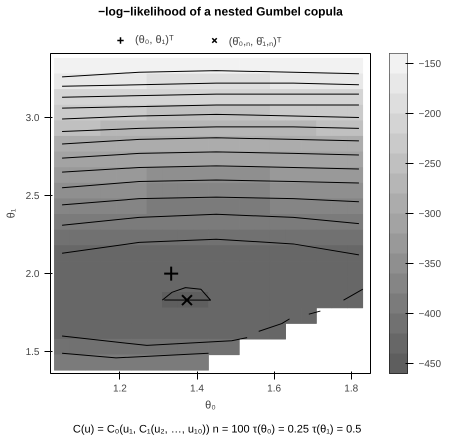 Image resolution: width=451 pixels, height=445 pixels. Describe the element at coordinates (430, 264) in the screenshot. I see `color-bar-label: −350` at that location.